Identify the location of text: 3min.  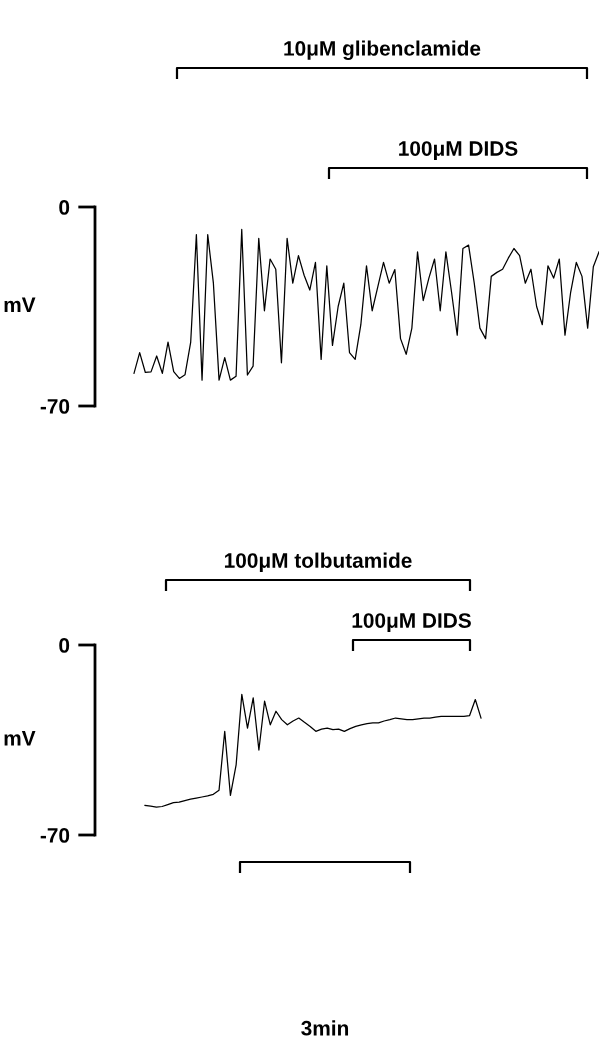
(325, 1028).